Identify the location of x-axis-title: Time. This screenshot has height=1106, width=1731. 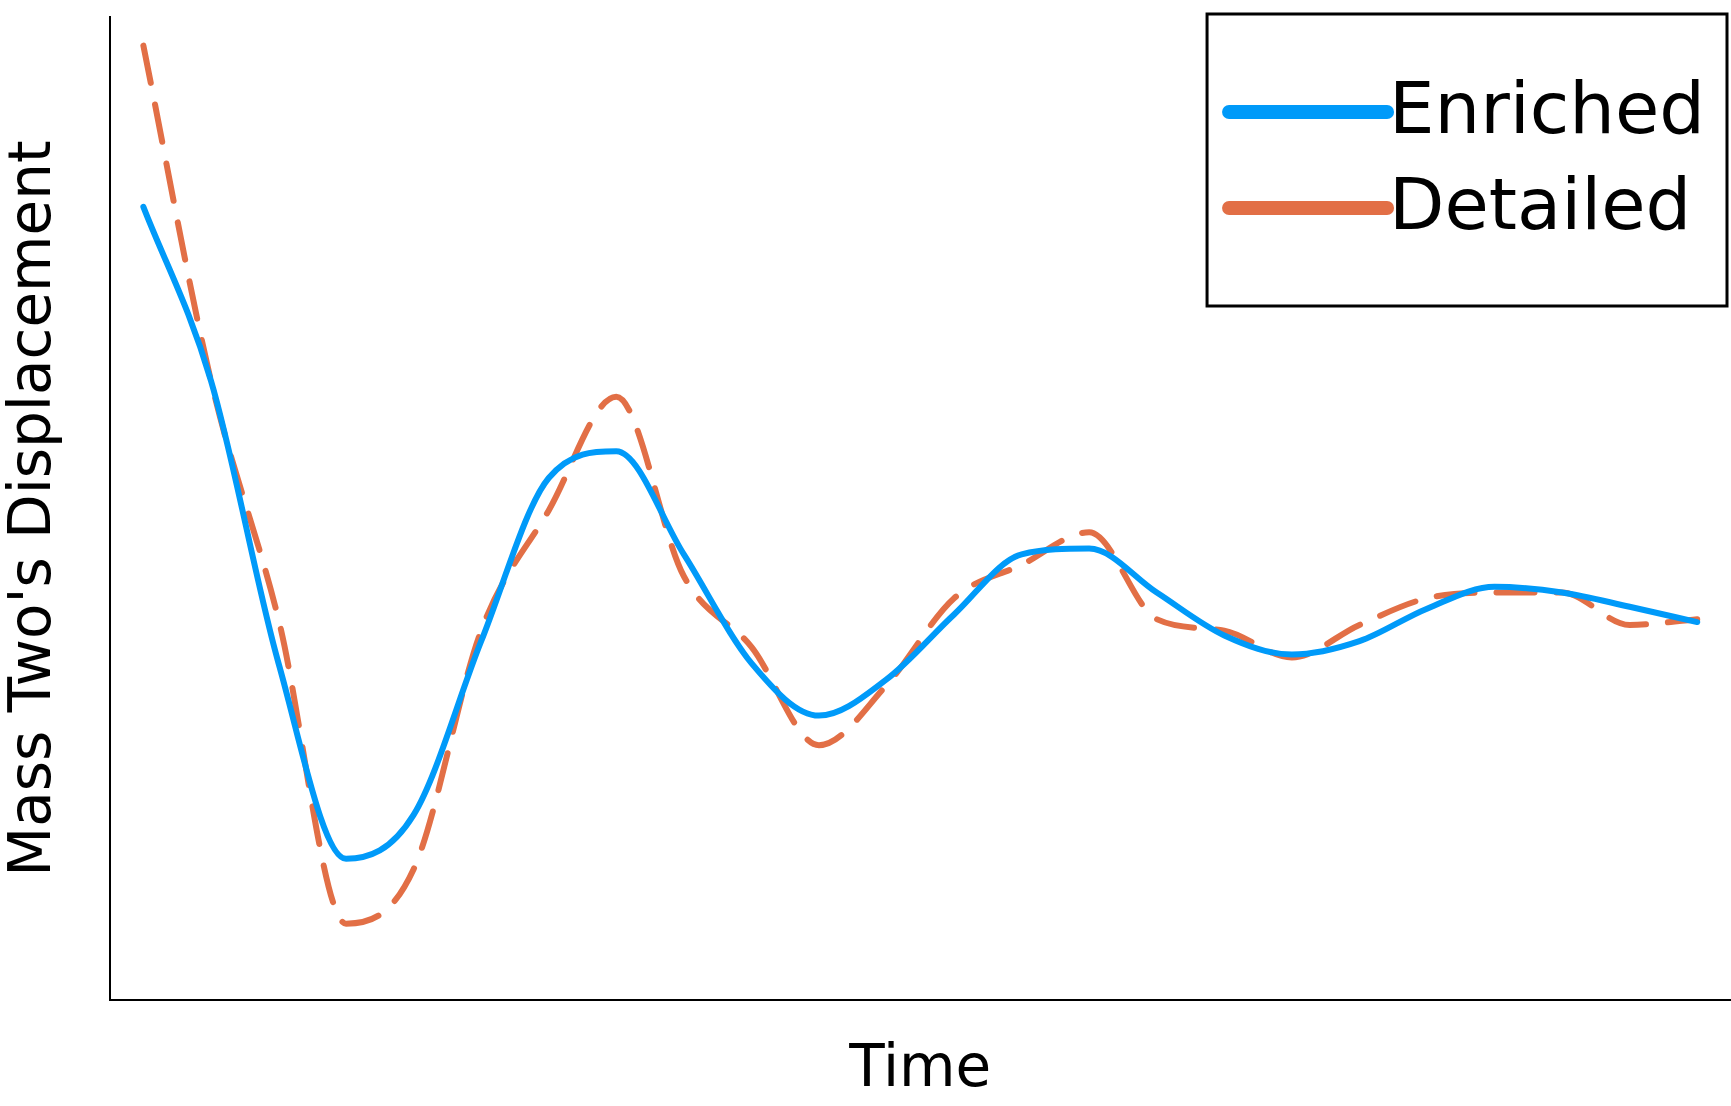
(920, 1066).